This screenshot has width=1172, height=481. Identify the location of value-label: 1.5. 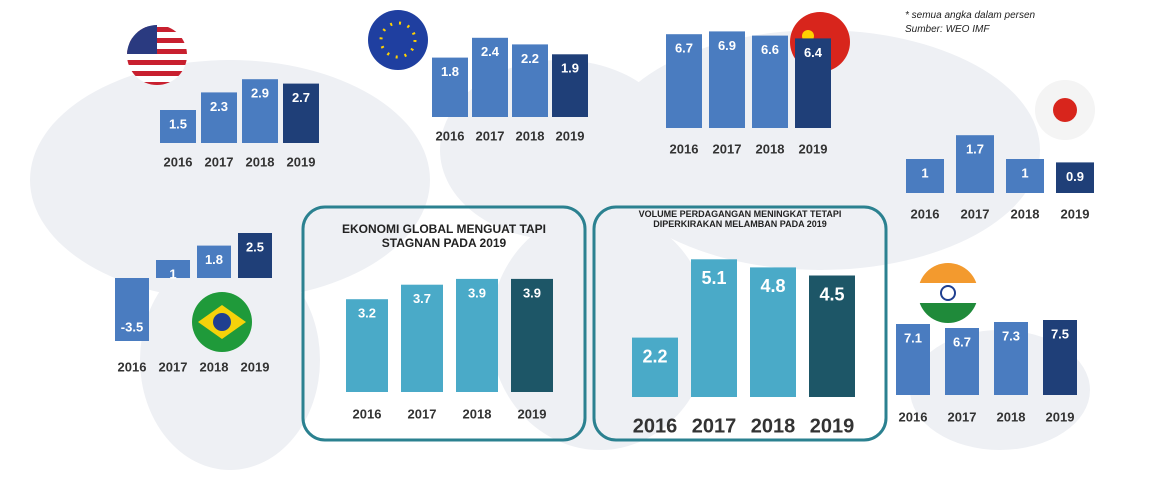
(178, 123).